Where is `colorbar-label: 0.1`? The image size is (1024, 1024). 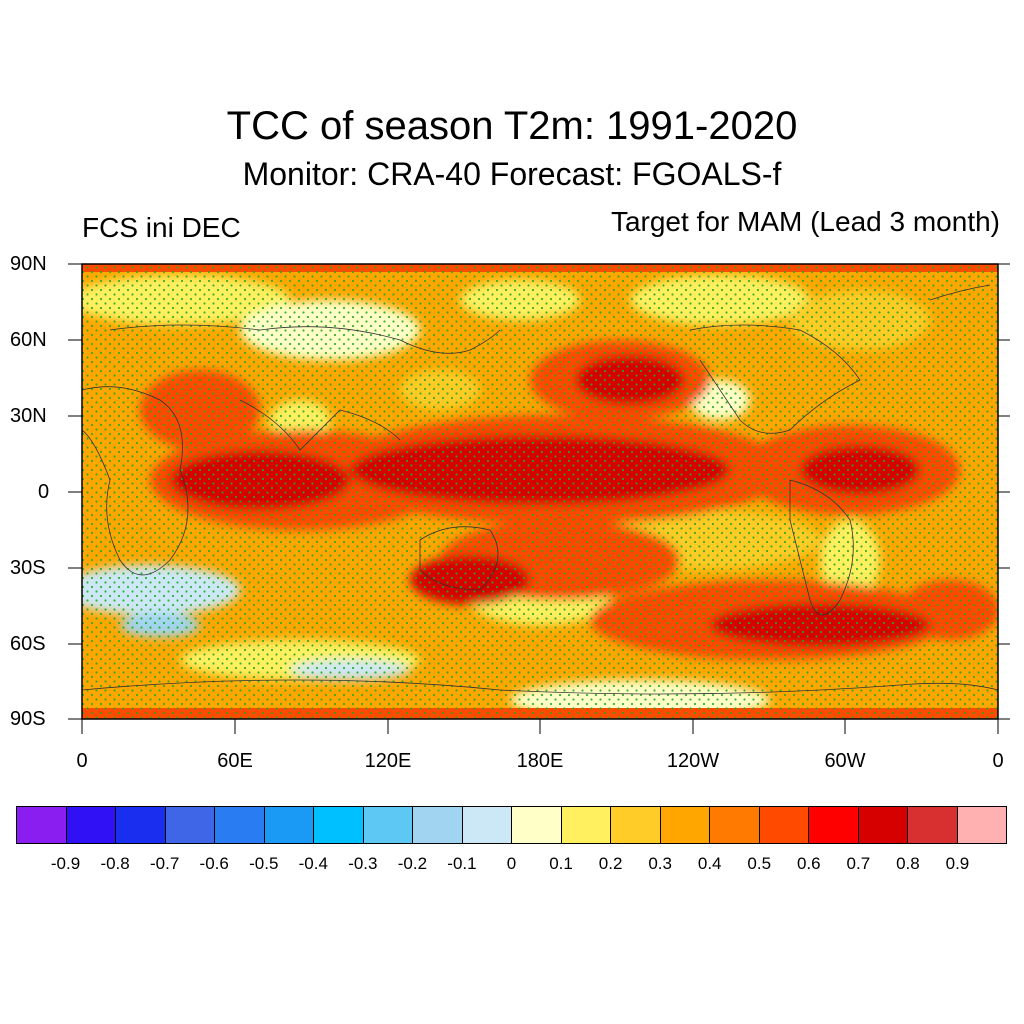 colorbar-label: 0.1 is located at coordinates (561, 863).